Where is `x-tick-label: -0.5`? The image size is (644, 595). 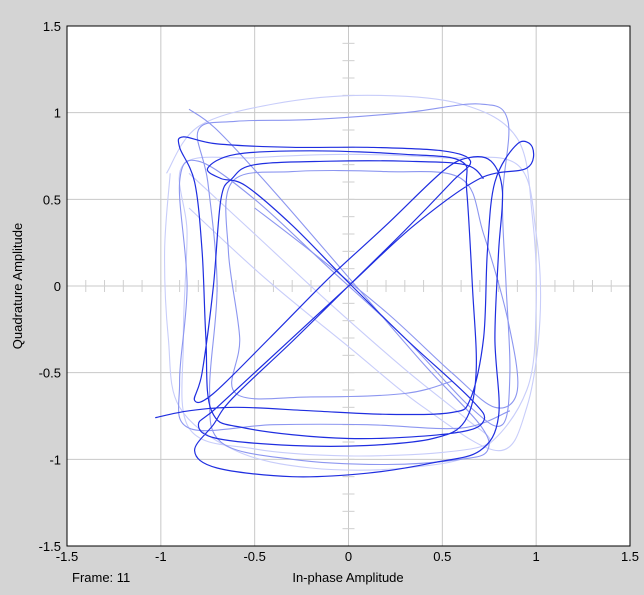 x-tick-label: -0.5 is located at coordinates (254, 556).